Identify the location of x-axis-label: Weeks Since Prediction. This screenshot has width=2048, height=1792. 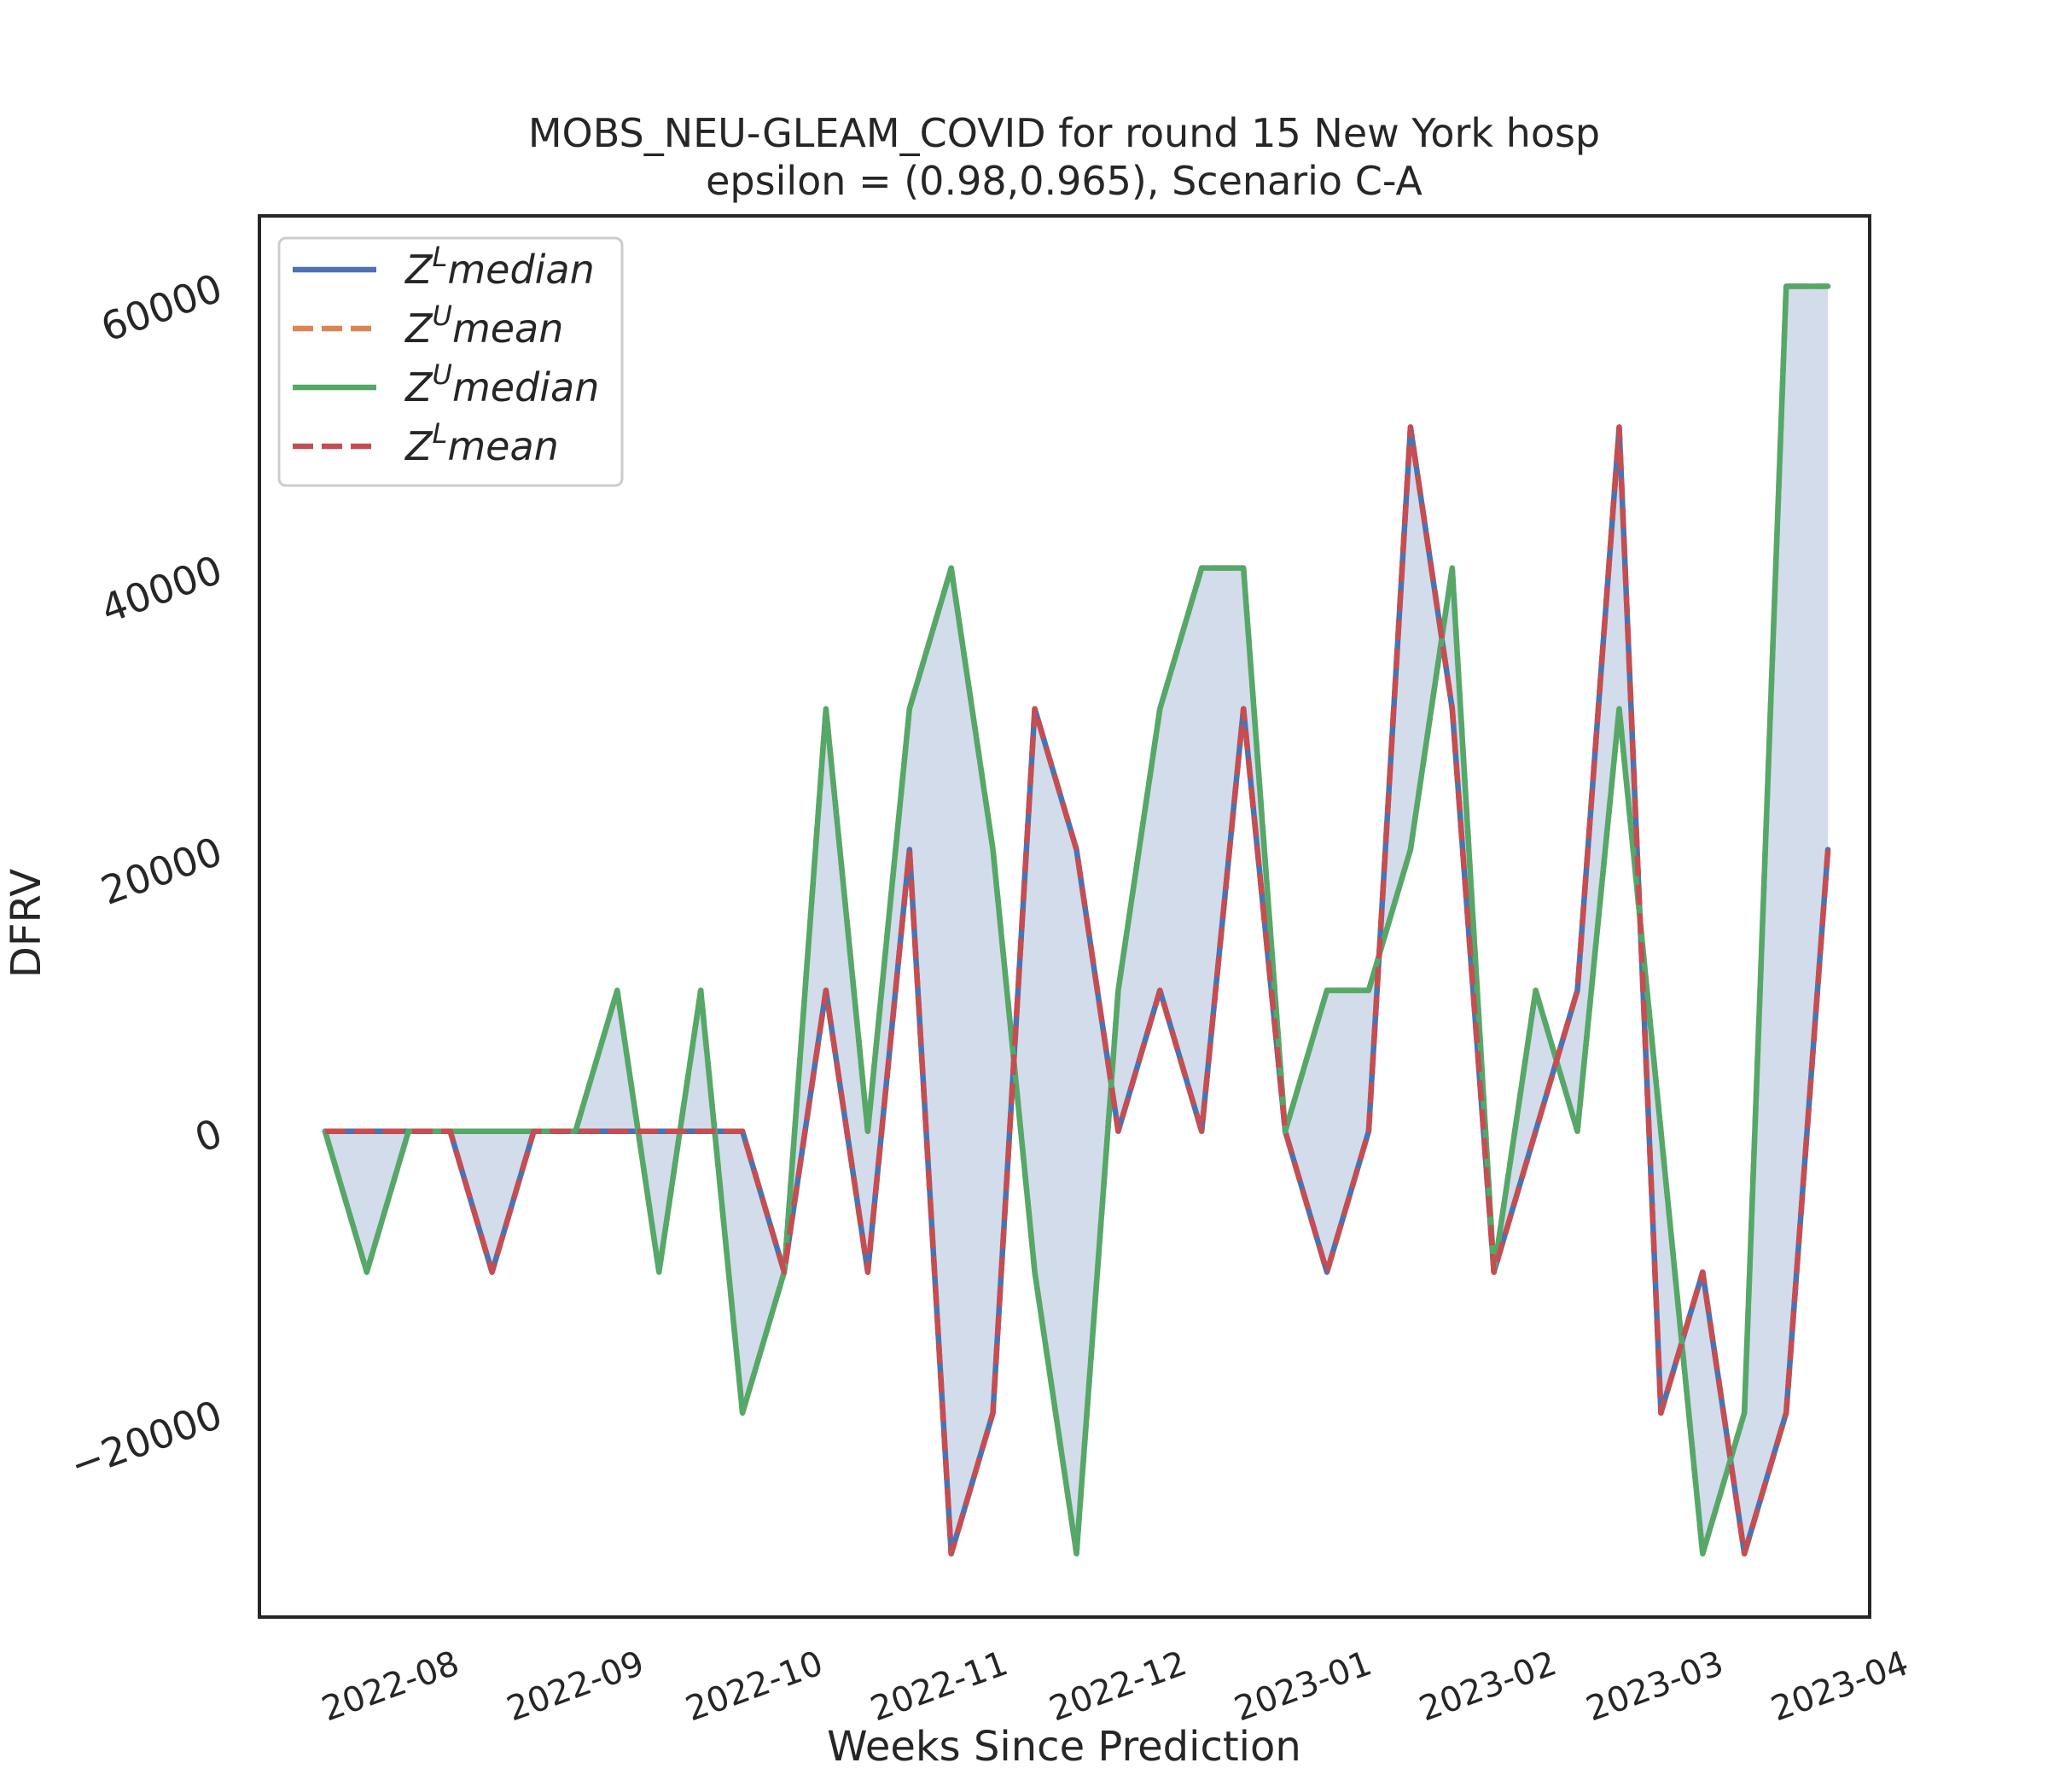
(1064, 1747).